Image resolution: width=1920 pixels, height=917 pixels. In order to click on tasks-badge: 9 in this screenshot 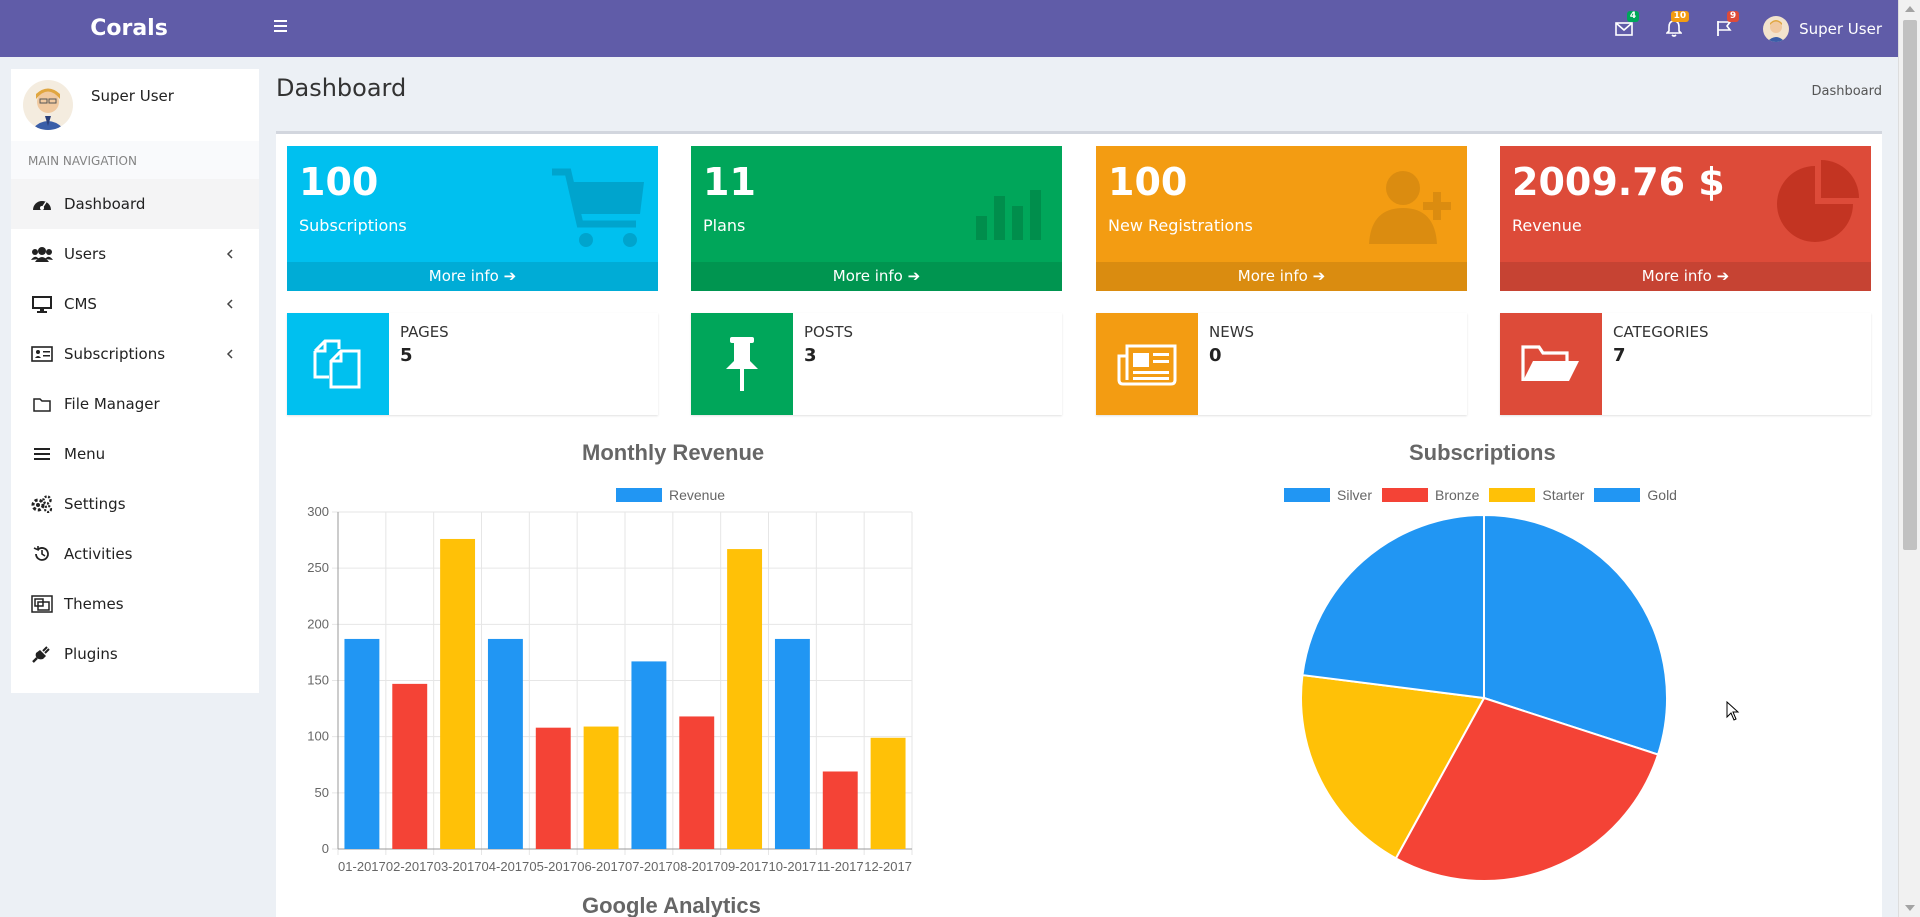, I will do `click(1733, 16)`.